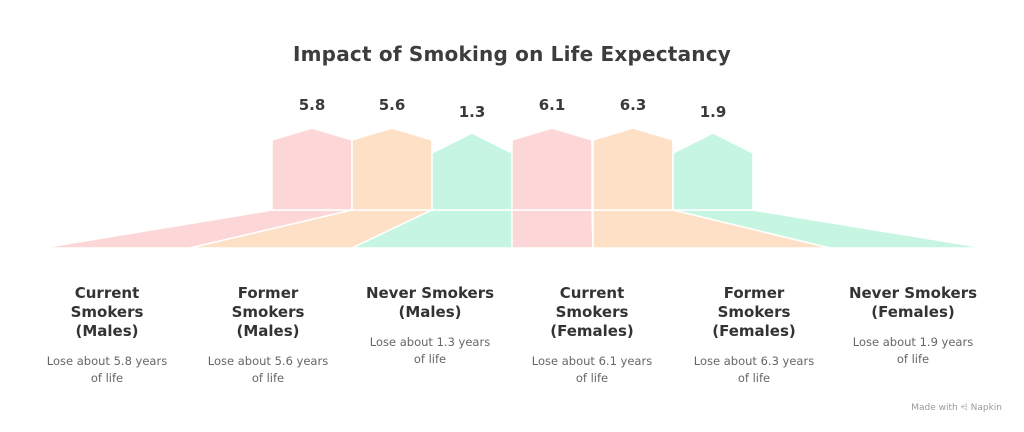 Image resolution: width=1024 pixels, height=432 pixels. What do you see at coordinates (552, 105) in the screenshot?
I see `value-label-4: 6.1` at bounding box center [552, 105].